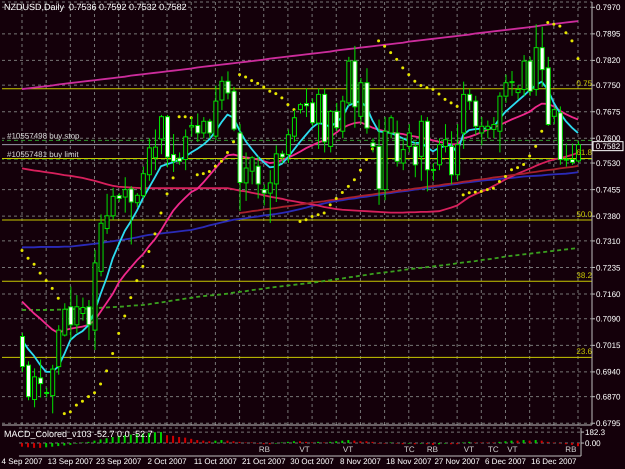  I want to click on y-tick-label: 0.7530, so click(609, 163).